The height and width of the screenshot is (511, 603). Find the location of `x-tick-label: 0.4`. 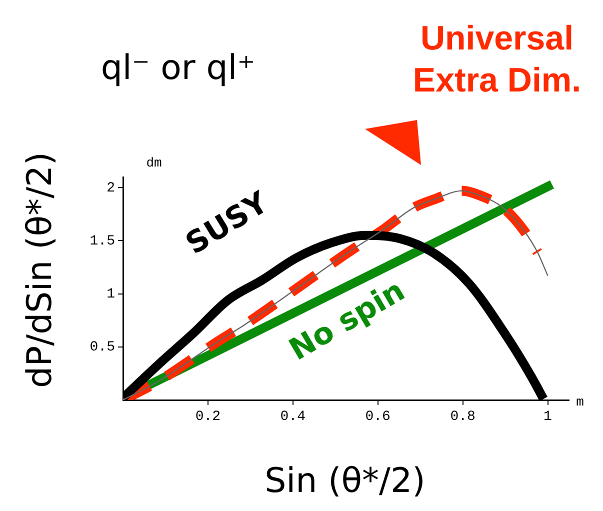

x-tick-label: 0.4 is located at coordinates (293, 417).